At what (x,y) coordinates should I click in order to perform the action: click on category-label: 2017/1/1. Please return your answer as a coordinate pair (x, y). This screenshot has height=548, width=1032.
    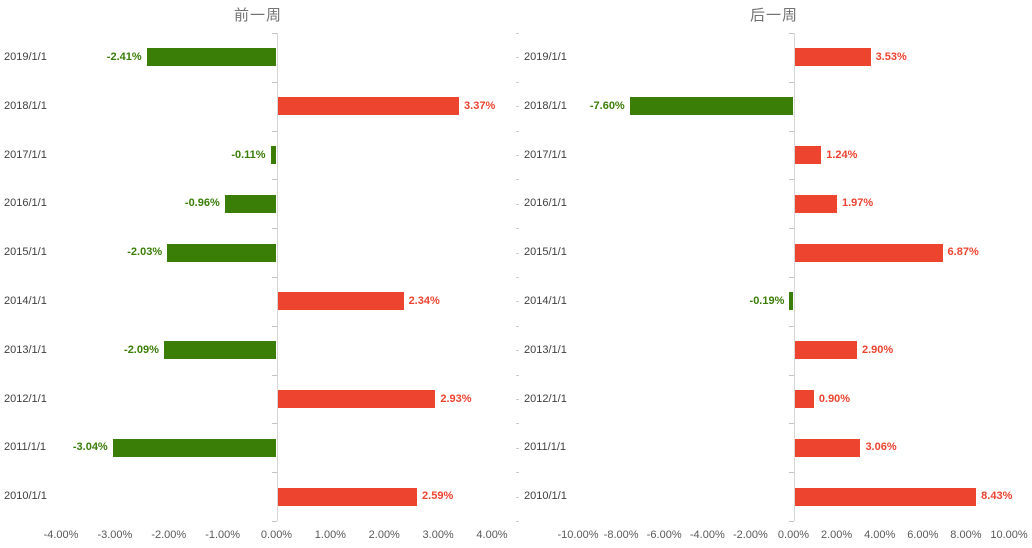
    Looking at the image, I should click on (25, 154).